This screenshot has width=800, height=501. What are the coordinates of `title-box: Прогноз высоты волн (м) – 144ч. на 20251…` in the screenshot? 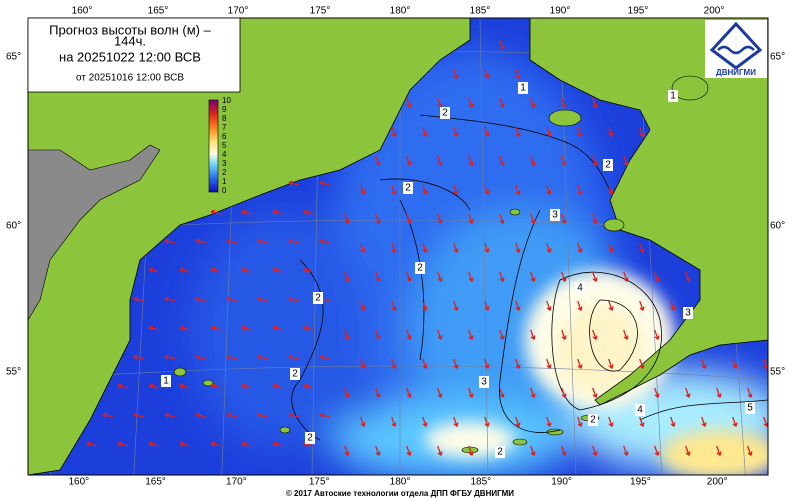 It's located at (134, 55).